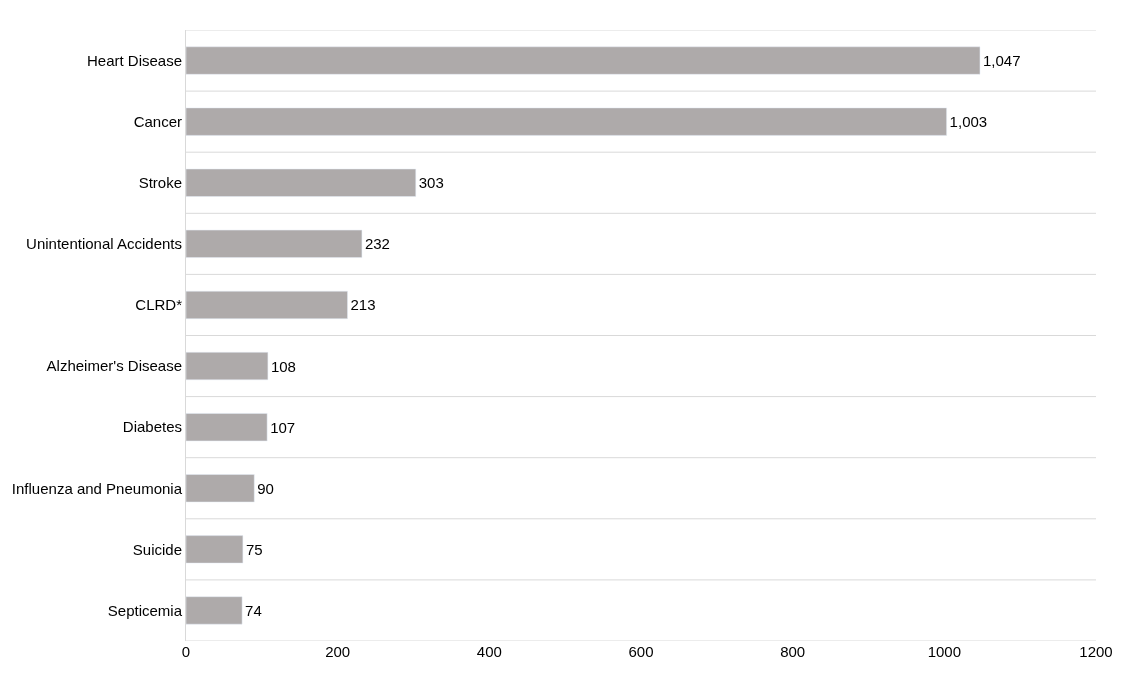  Describe the element at coordinates (152, 427) in the screenshot. I see `y-tick-label: Diabetes` at that location.